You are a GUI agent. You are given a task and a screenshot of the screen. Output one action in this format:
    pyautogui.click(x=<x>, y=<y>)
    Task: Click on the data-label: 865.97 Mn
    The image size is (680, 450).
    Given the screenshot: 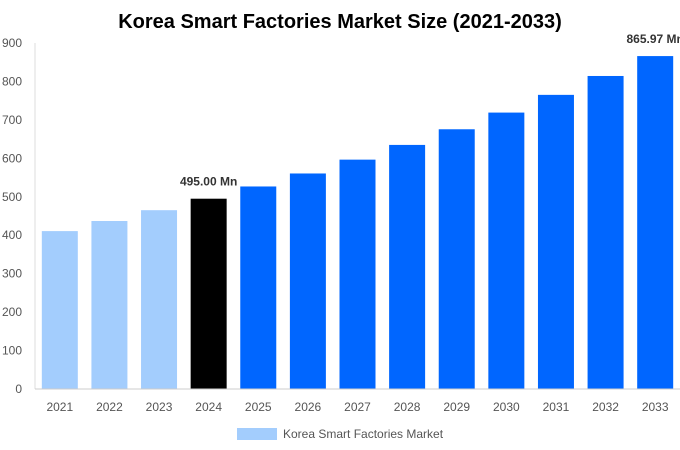 What is the action you would take?
    pyautogui.click(x=653, y=39)
    